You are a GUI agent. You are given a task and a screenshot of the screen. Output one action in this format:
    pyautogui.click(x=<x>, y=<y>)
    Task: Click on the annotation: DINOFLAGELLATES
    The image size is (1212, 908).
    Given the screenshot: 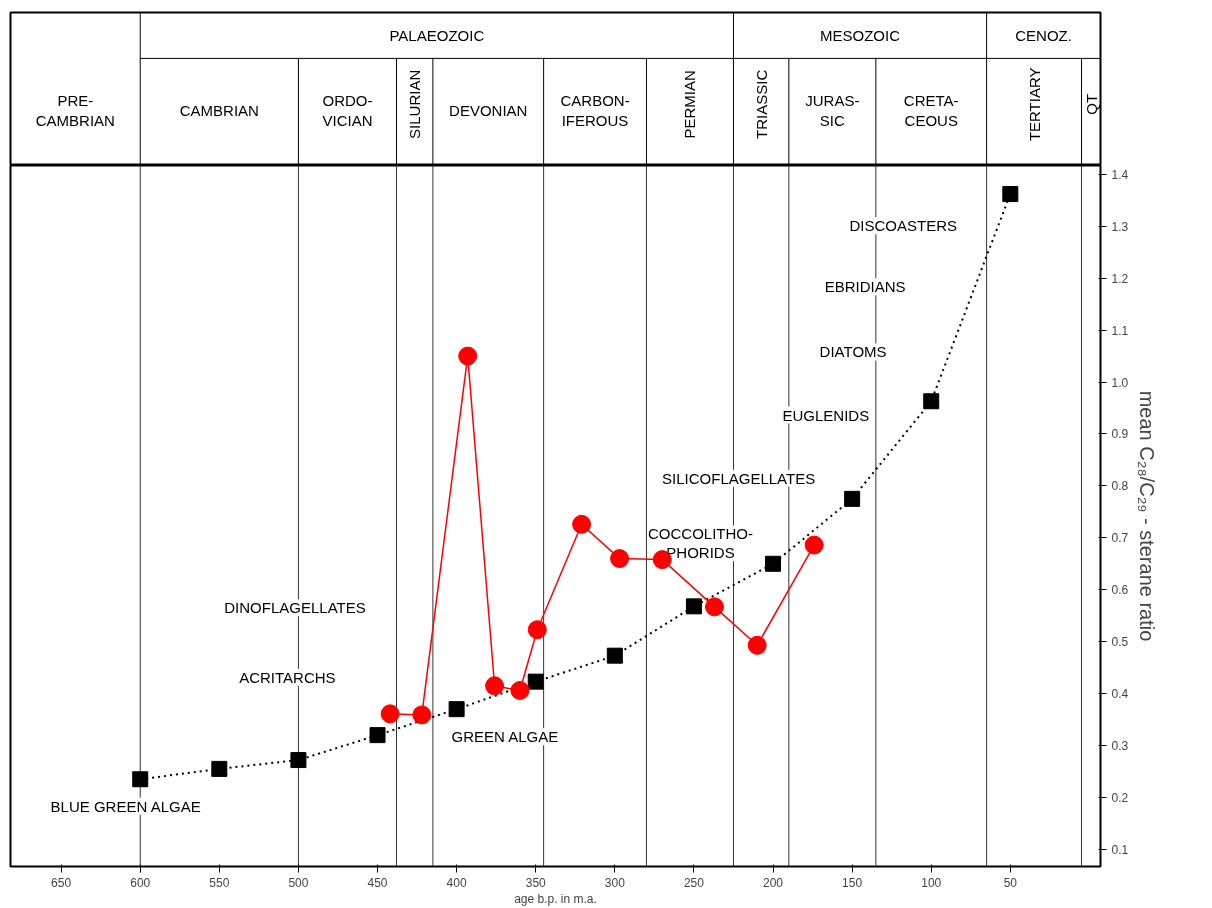 What is the action you would take?
    pyautogui.click(x=295, y=608)
    